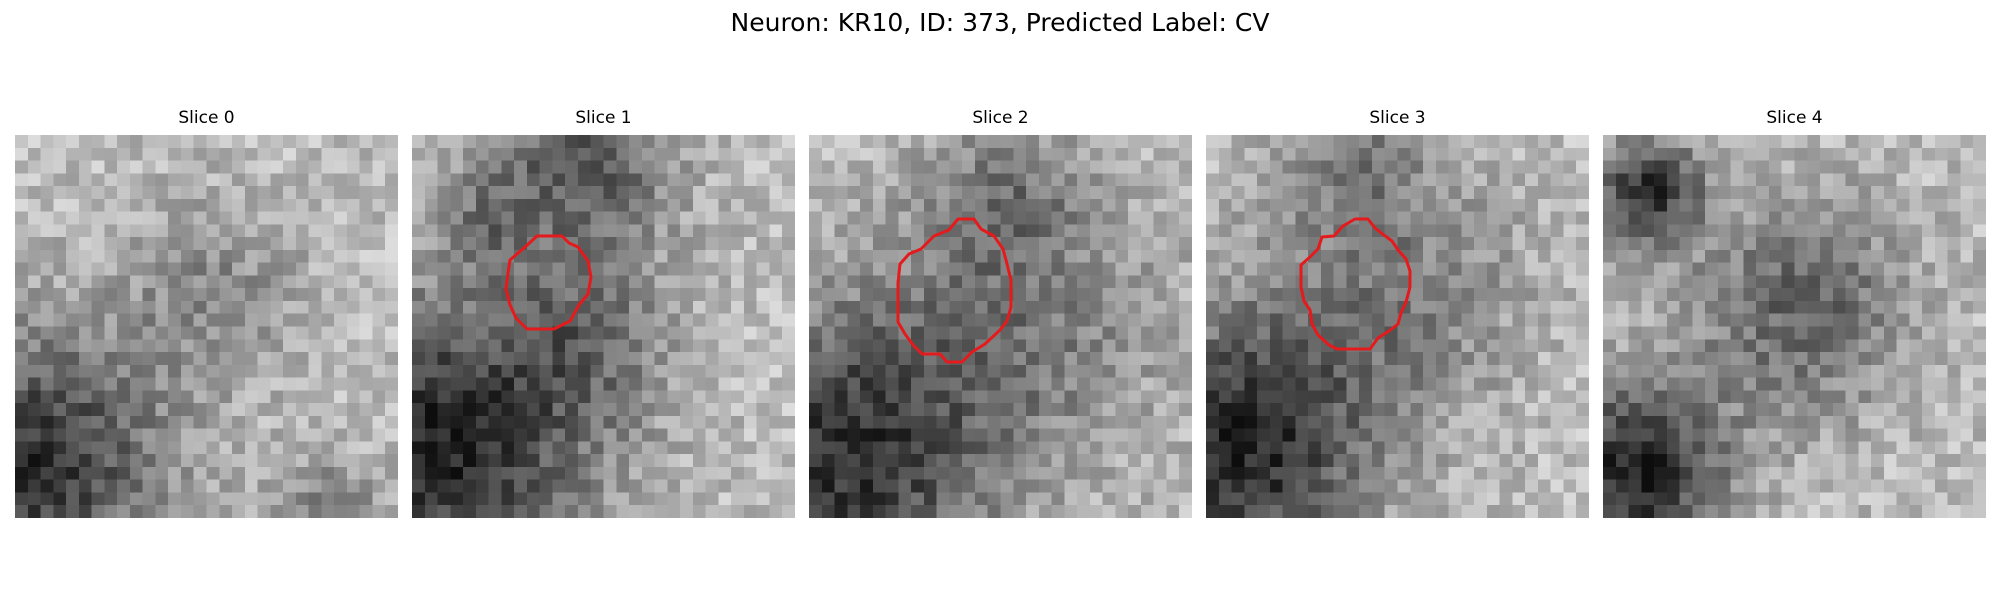 This screenshot has height=600, width=2000. What do you see at coordinates (1000, 118) in the screenshot?
I see `slice-title-2: Slice 2` at bounding box center [1000, 118].